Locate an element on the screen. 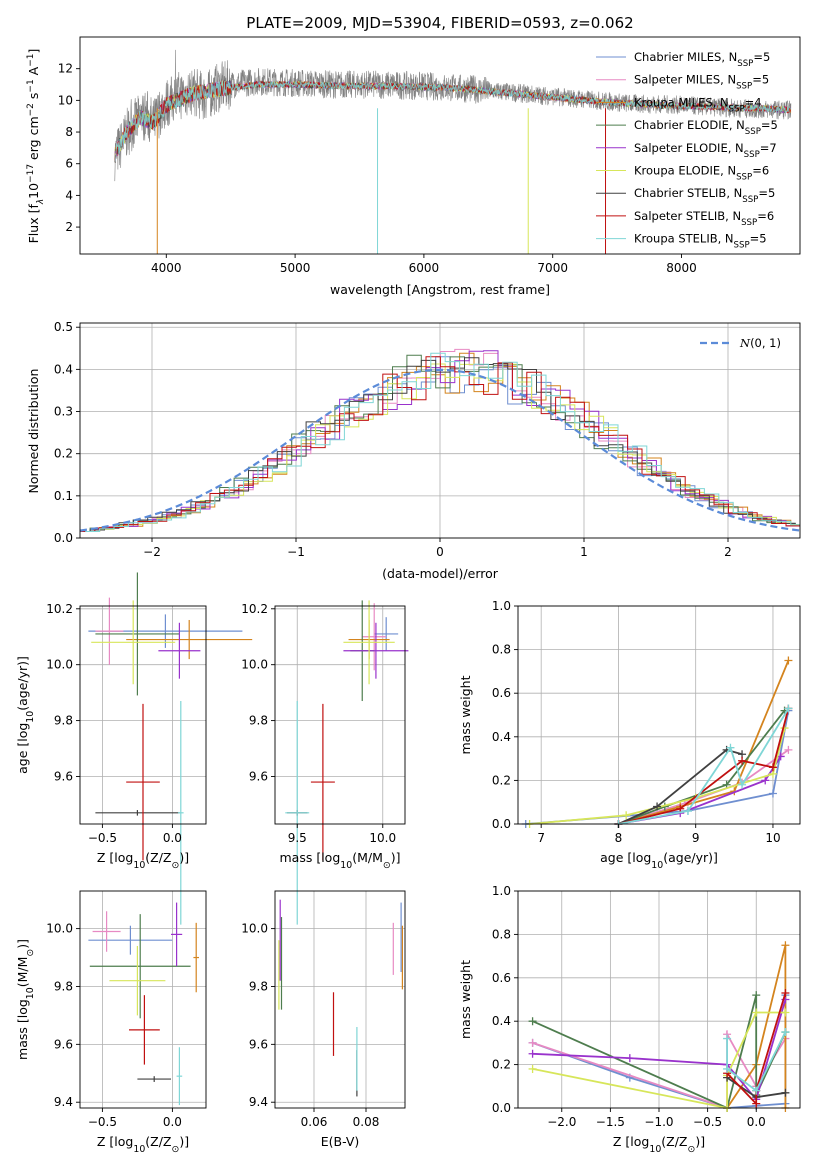 Image resolution: width=819 pixels, height=1170 pixels. mass-age-ytick-label: 10.2 is located at coordinates (254, 609).